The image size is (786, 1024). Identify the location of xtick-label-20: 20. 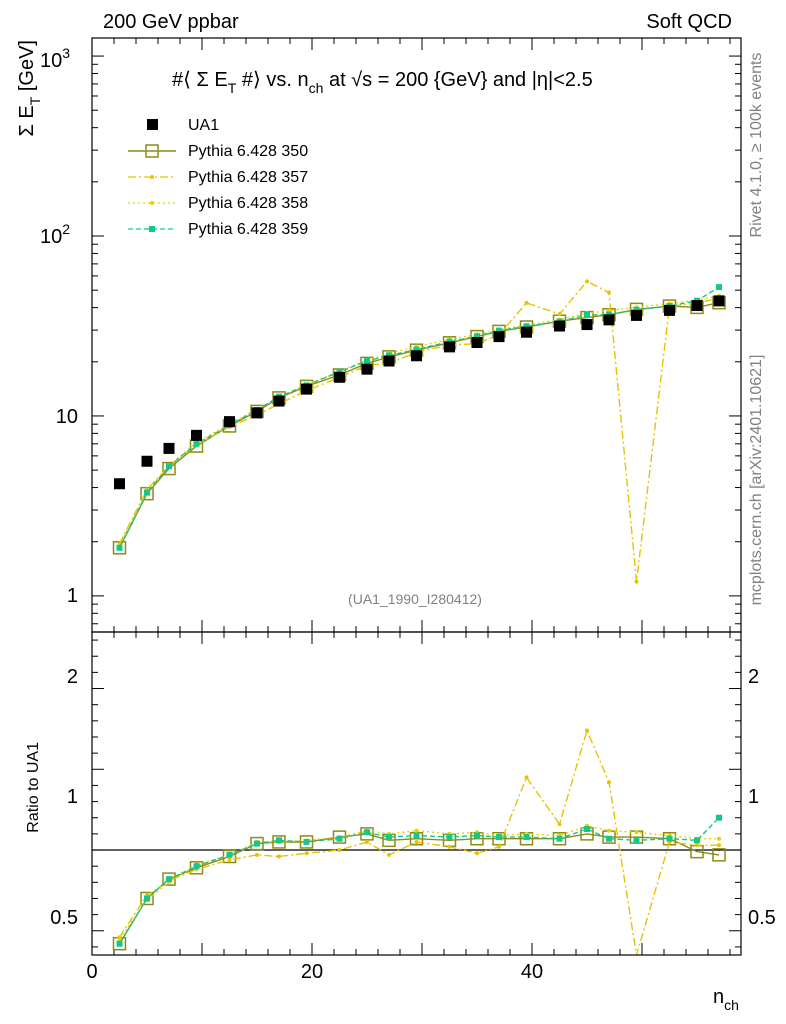
(312, 972).